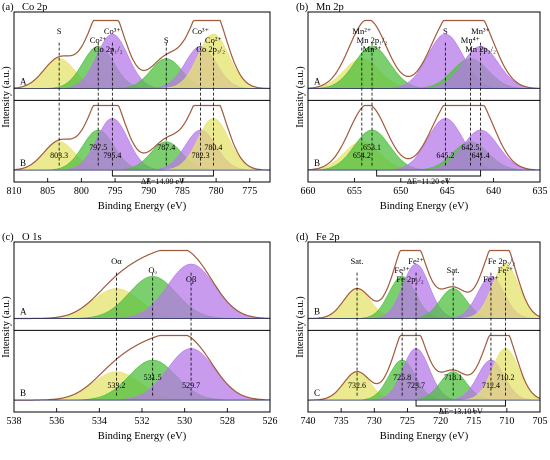 Image resolution: width=550 pixels, height=460 pixels. Describe the element at coordinates (501, 261) in the screenshot. I see `peak-name-label: Fe 2p₃/₂` at that location.